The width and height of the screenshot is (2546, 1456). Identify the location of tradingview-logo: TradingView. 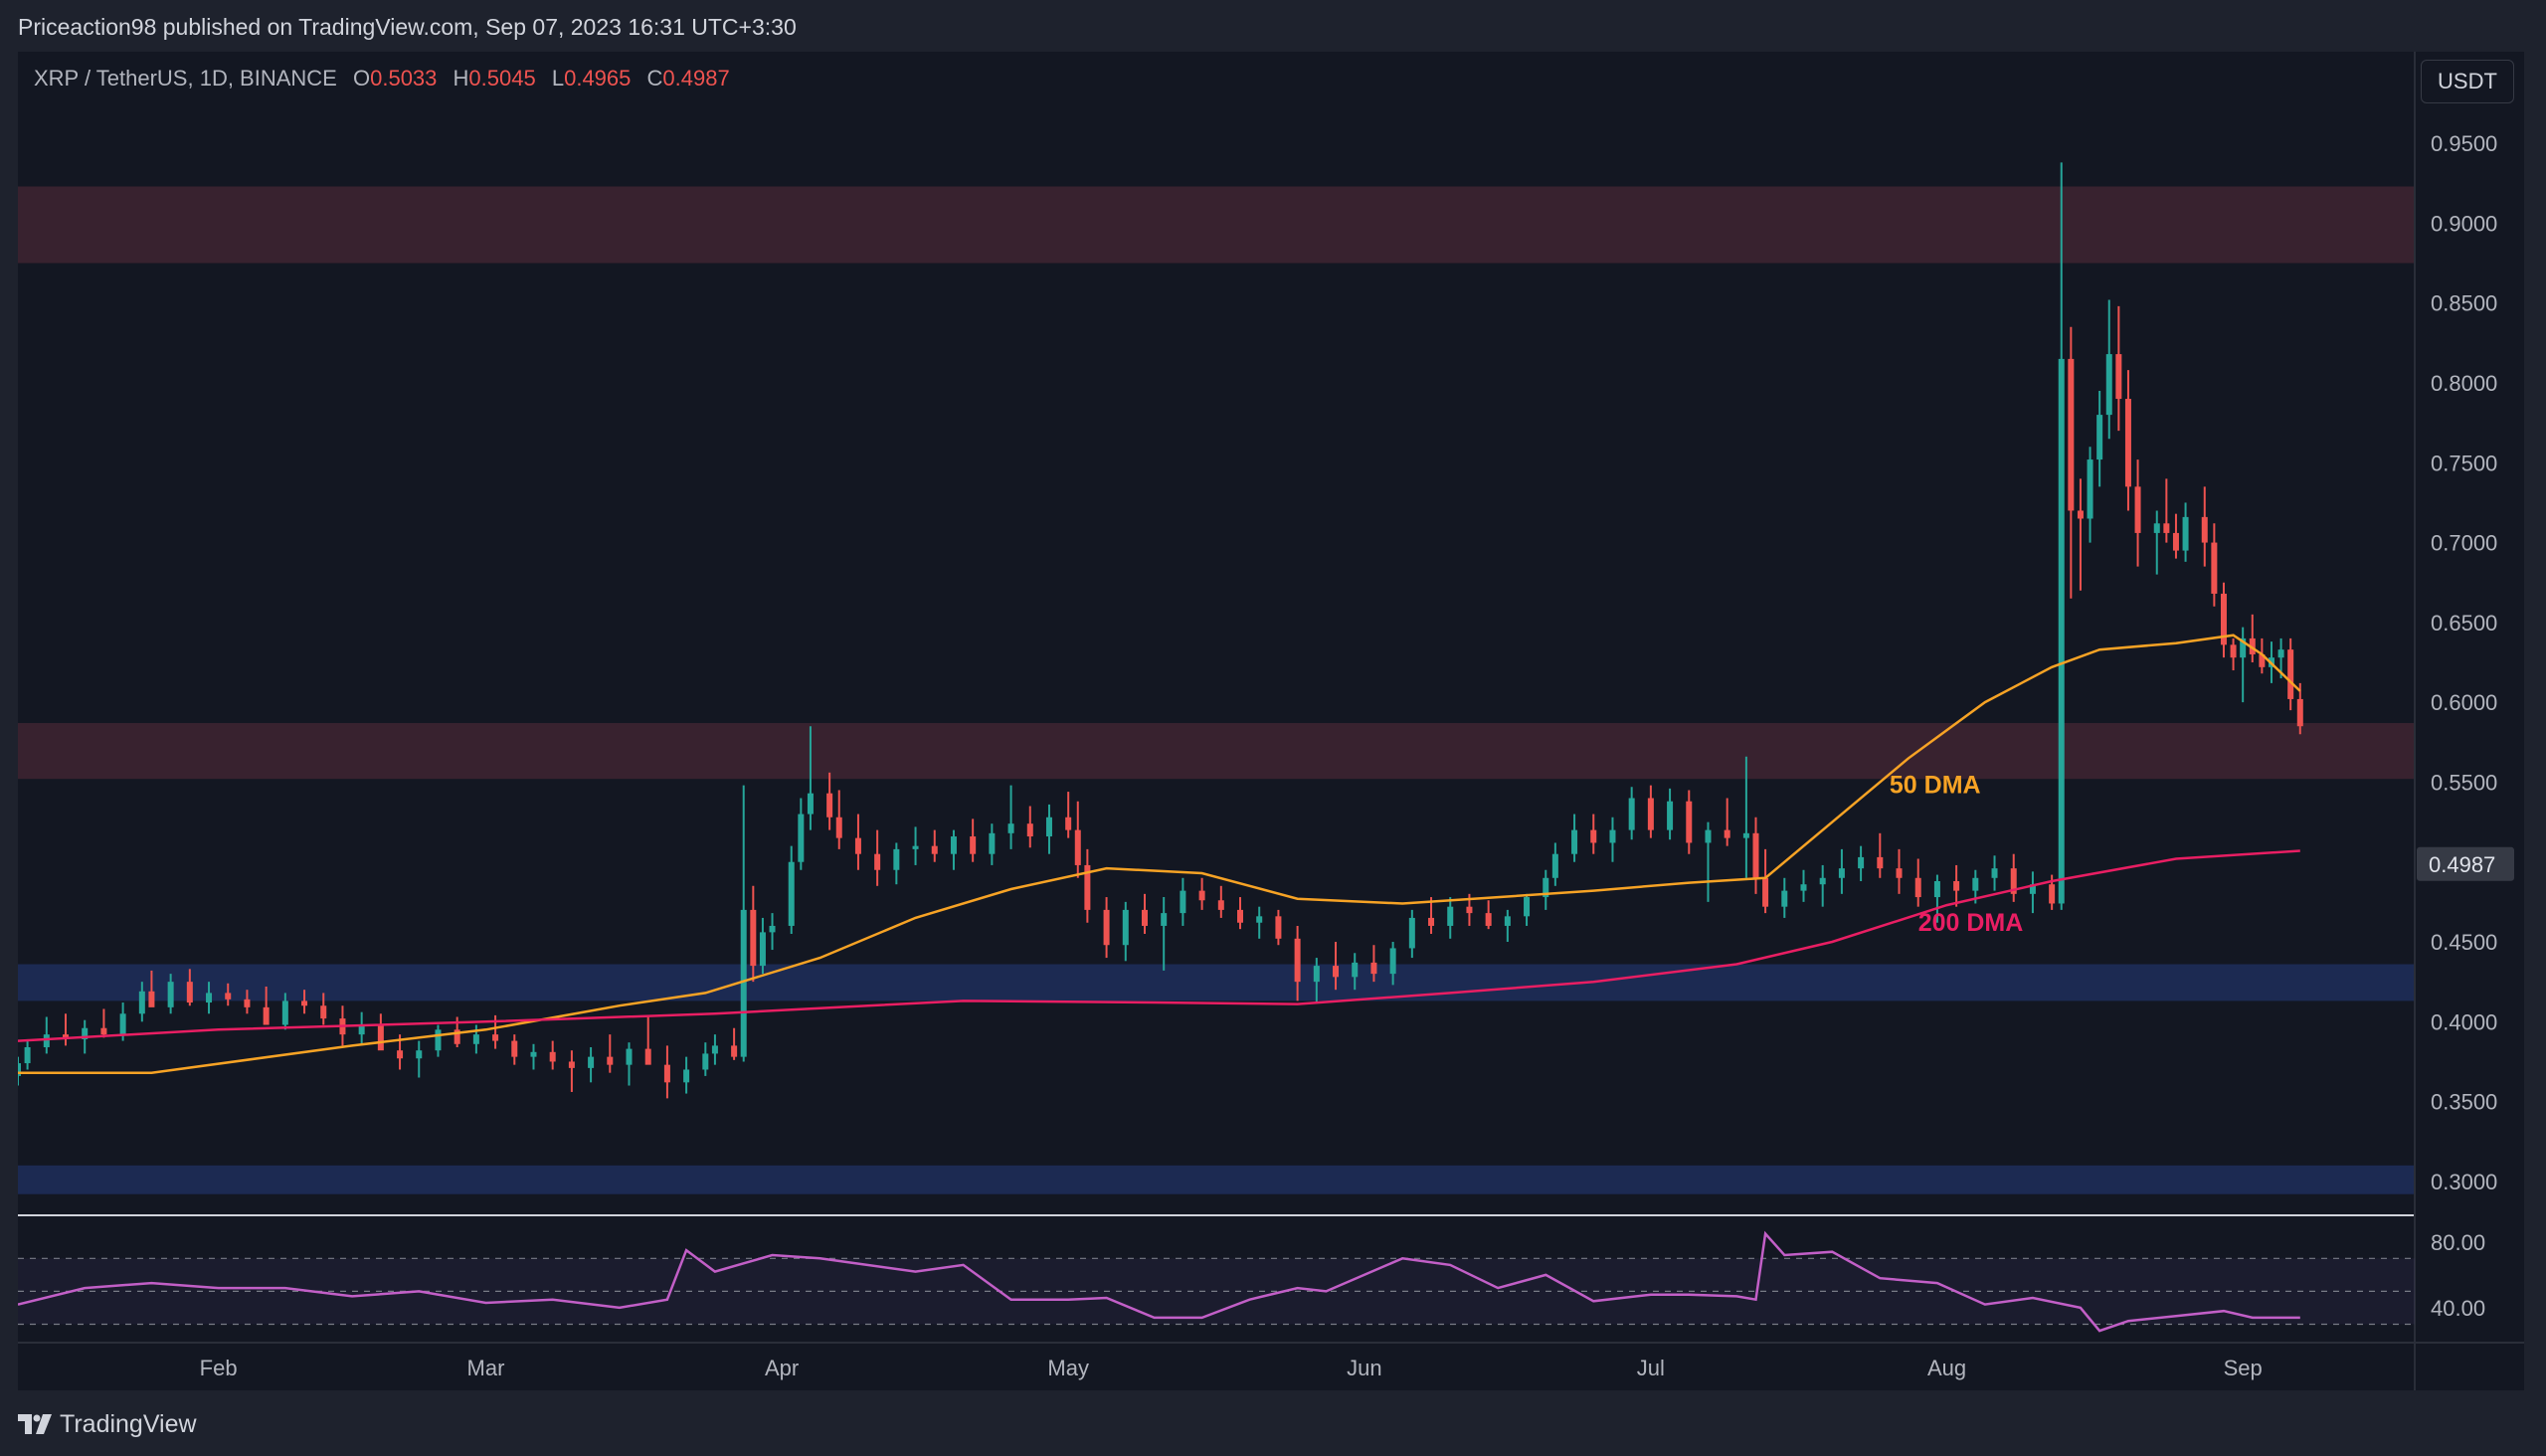
(107, 1424).